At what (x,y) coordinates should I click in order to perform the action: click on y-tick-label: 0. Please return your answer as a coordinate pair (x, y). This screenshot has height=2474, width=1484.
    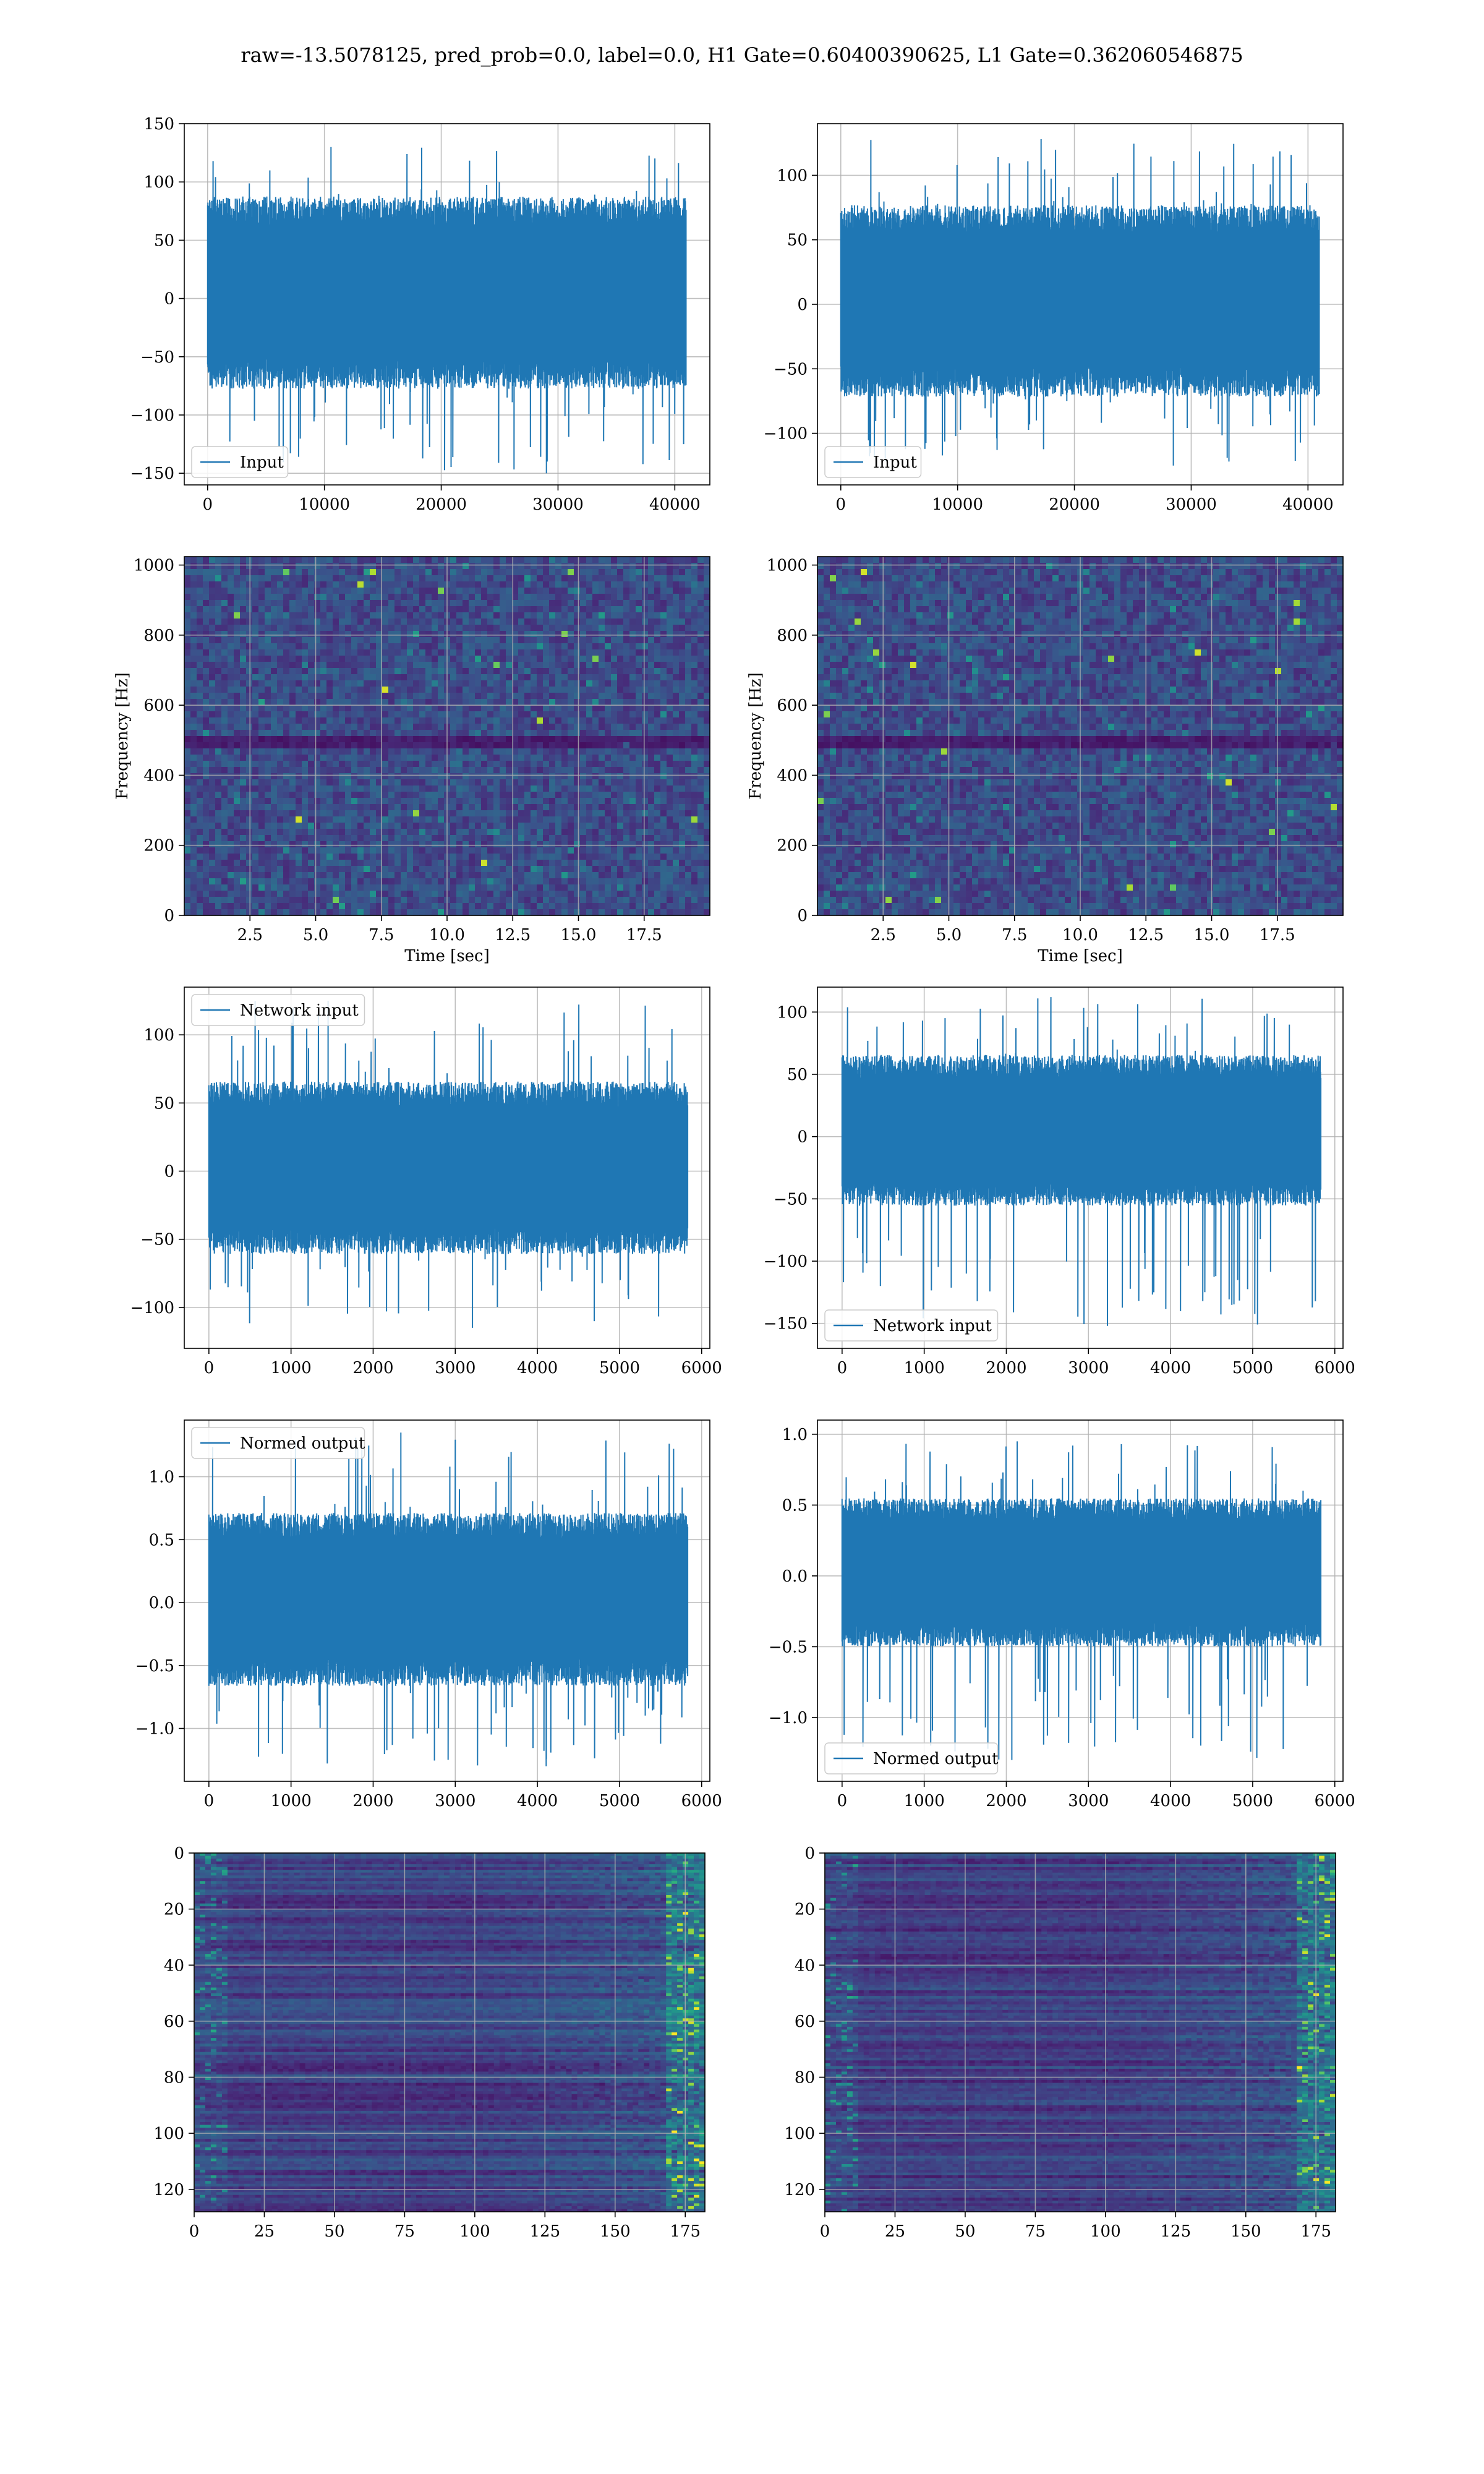
    Looking at the image, I should click on (169, 299).